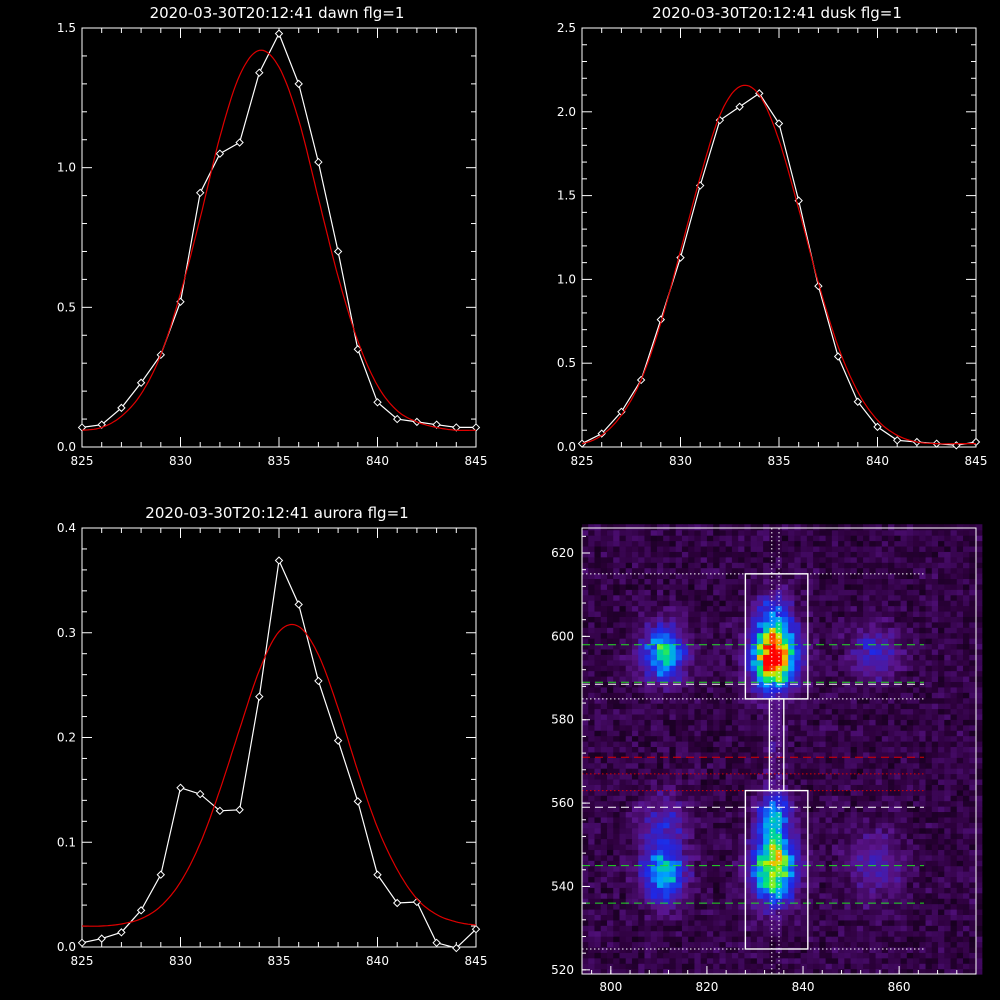 This screenshot has width=1000, height=1000. Describe the element at coordinates (562, 803) in the screenshot. I see `y-tick-label: 560` at that location.